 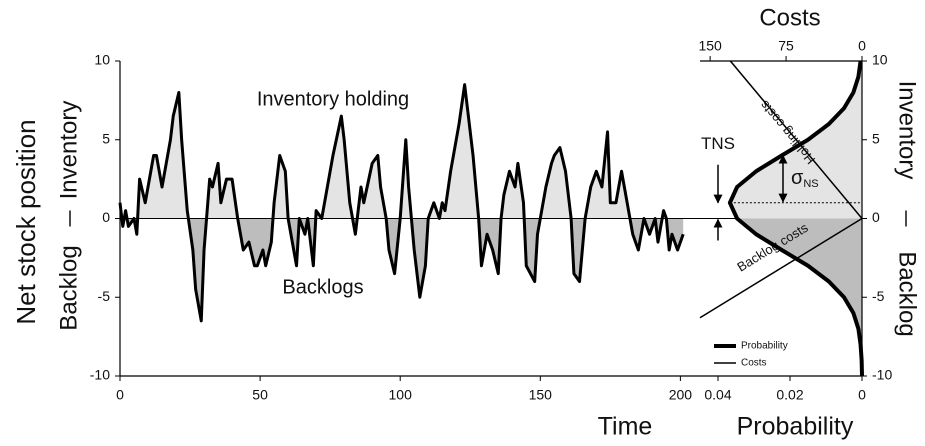 I want to click on legend-label: Costs, so click(x=754, y=363).